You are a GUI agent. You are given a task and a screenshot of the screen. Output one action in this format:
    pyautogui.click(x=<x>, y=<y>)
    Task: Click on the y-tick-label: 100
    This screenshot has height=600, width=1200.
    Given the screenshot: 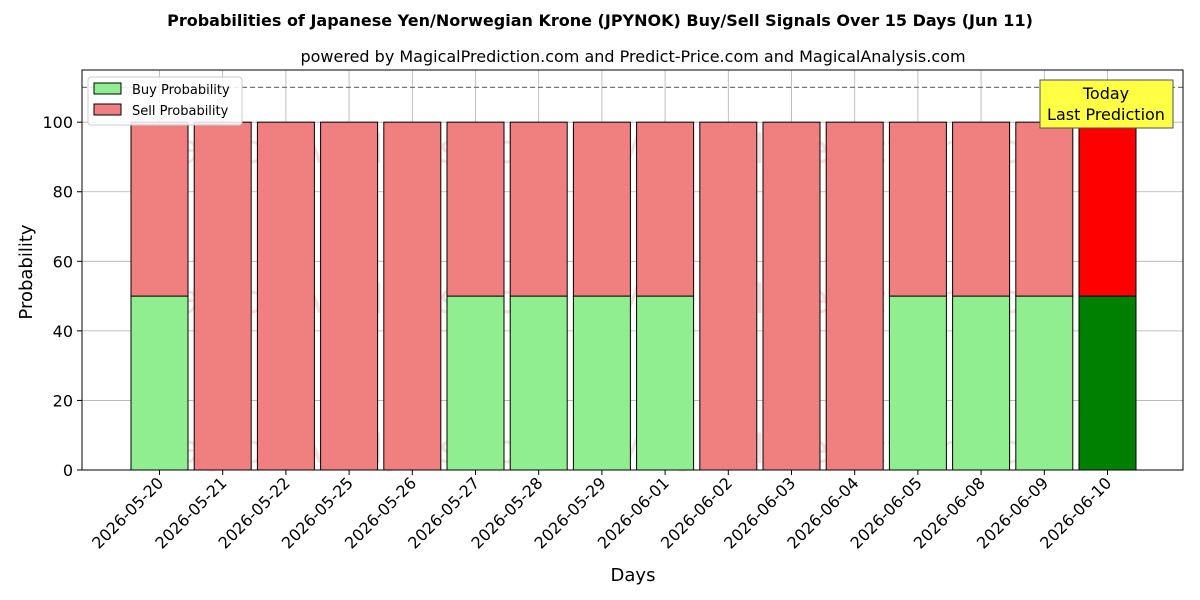 What is the action you would take?
    pyautogui.click(x=57, y=122)
    